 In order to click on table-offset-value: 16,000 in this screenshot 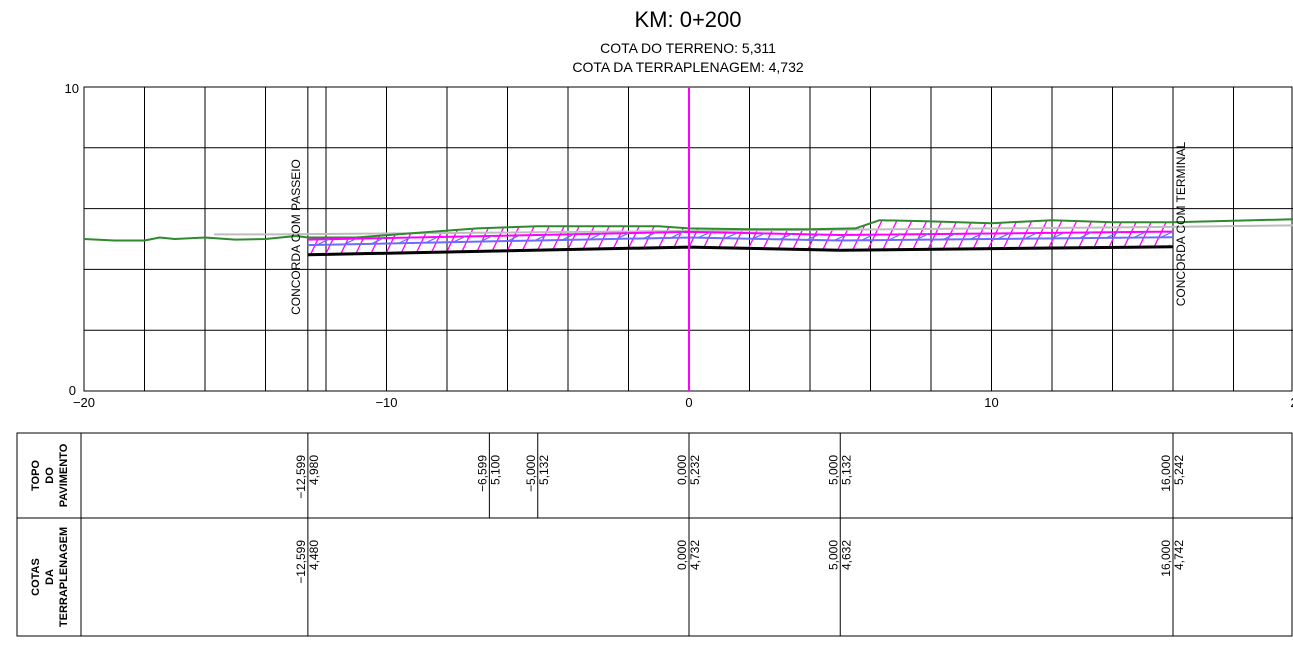, I will do `click(1166, 473)`.